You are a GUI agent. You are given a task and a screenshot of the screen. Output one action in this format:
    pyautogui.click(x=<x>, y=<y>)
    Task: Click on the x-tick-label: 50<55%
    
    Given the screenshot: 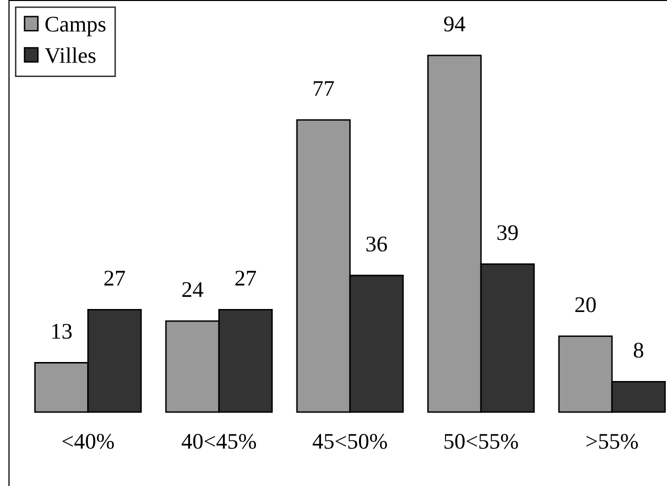 What is the action you would take?
    pyautogui.click(x=481, y=441)
    